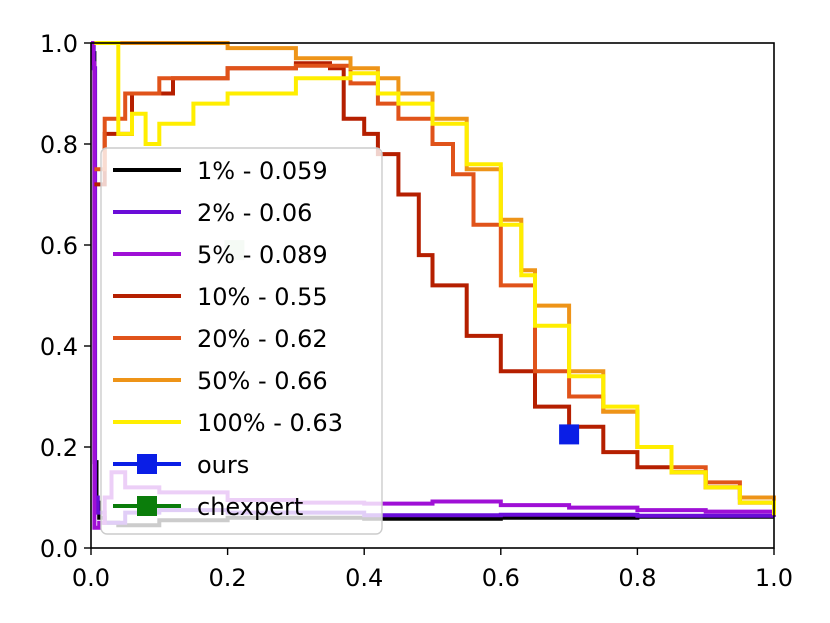  Describe the element at coordinates (262, 171) in the screenshot. I see `legend-label: 1% - 0.059` at that location.